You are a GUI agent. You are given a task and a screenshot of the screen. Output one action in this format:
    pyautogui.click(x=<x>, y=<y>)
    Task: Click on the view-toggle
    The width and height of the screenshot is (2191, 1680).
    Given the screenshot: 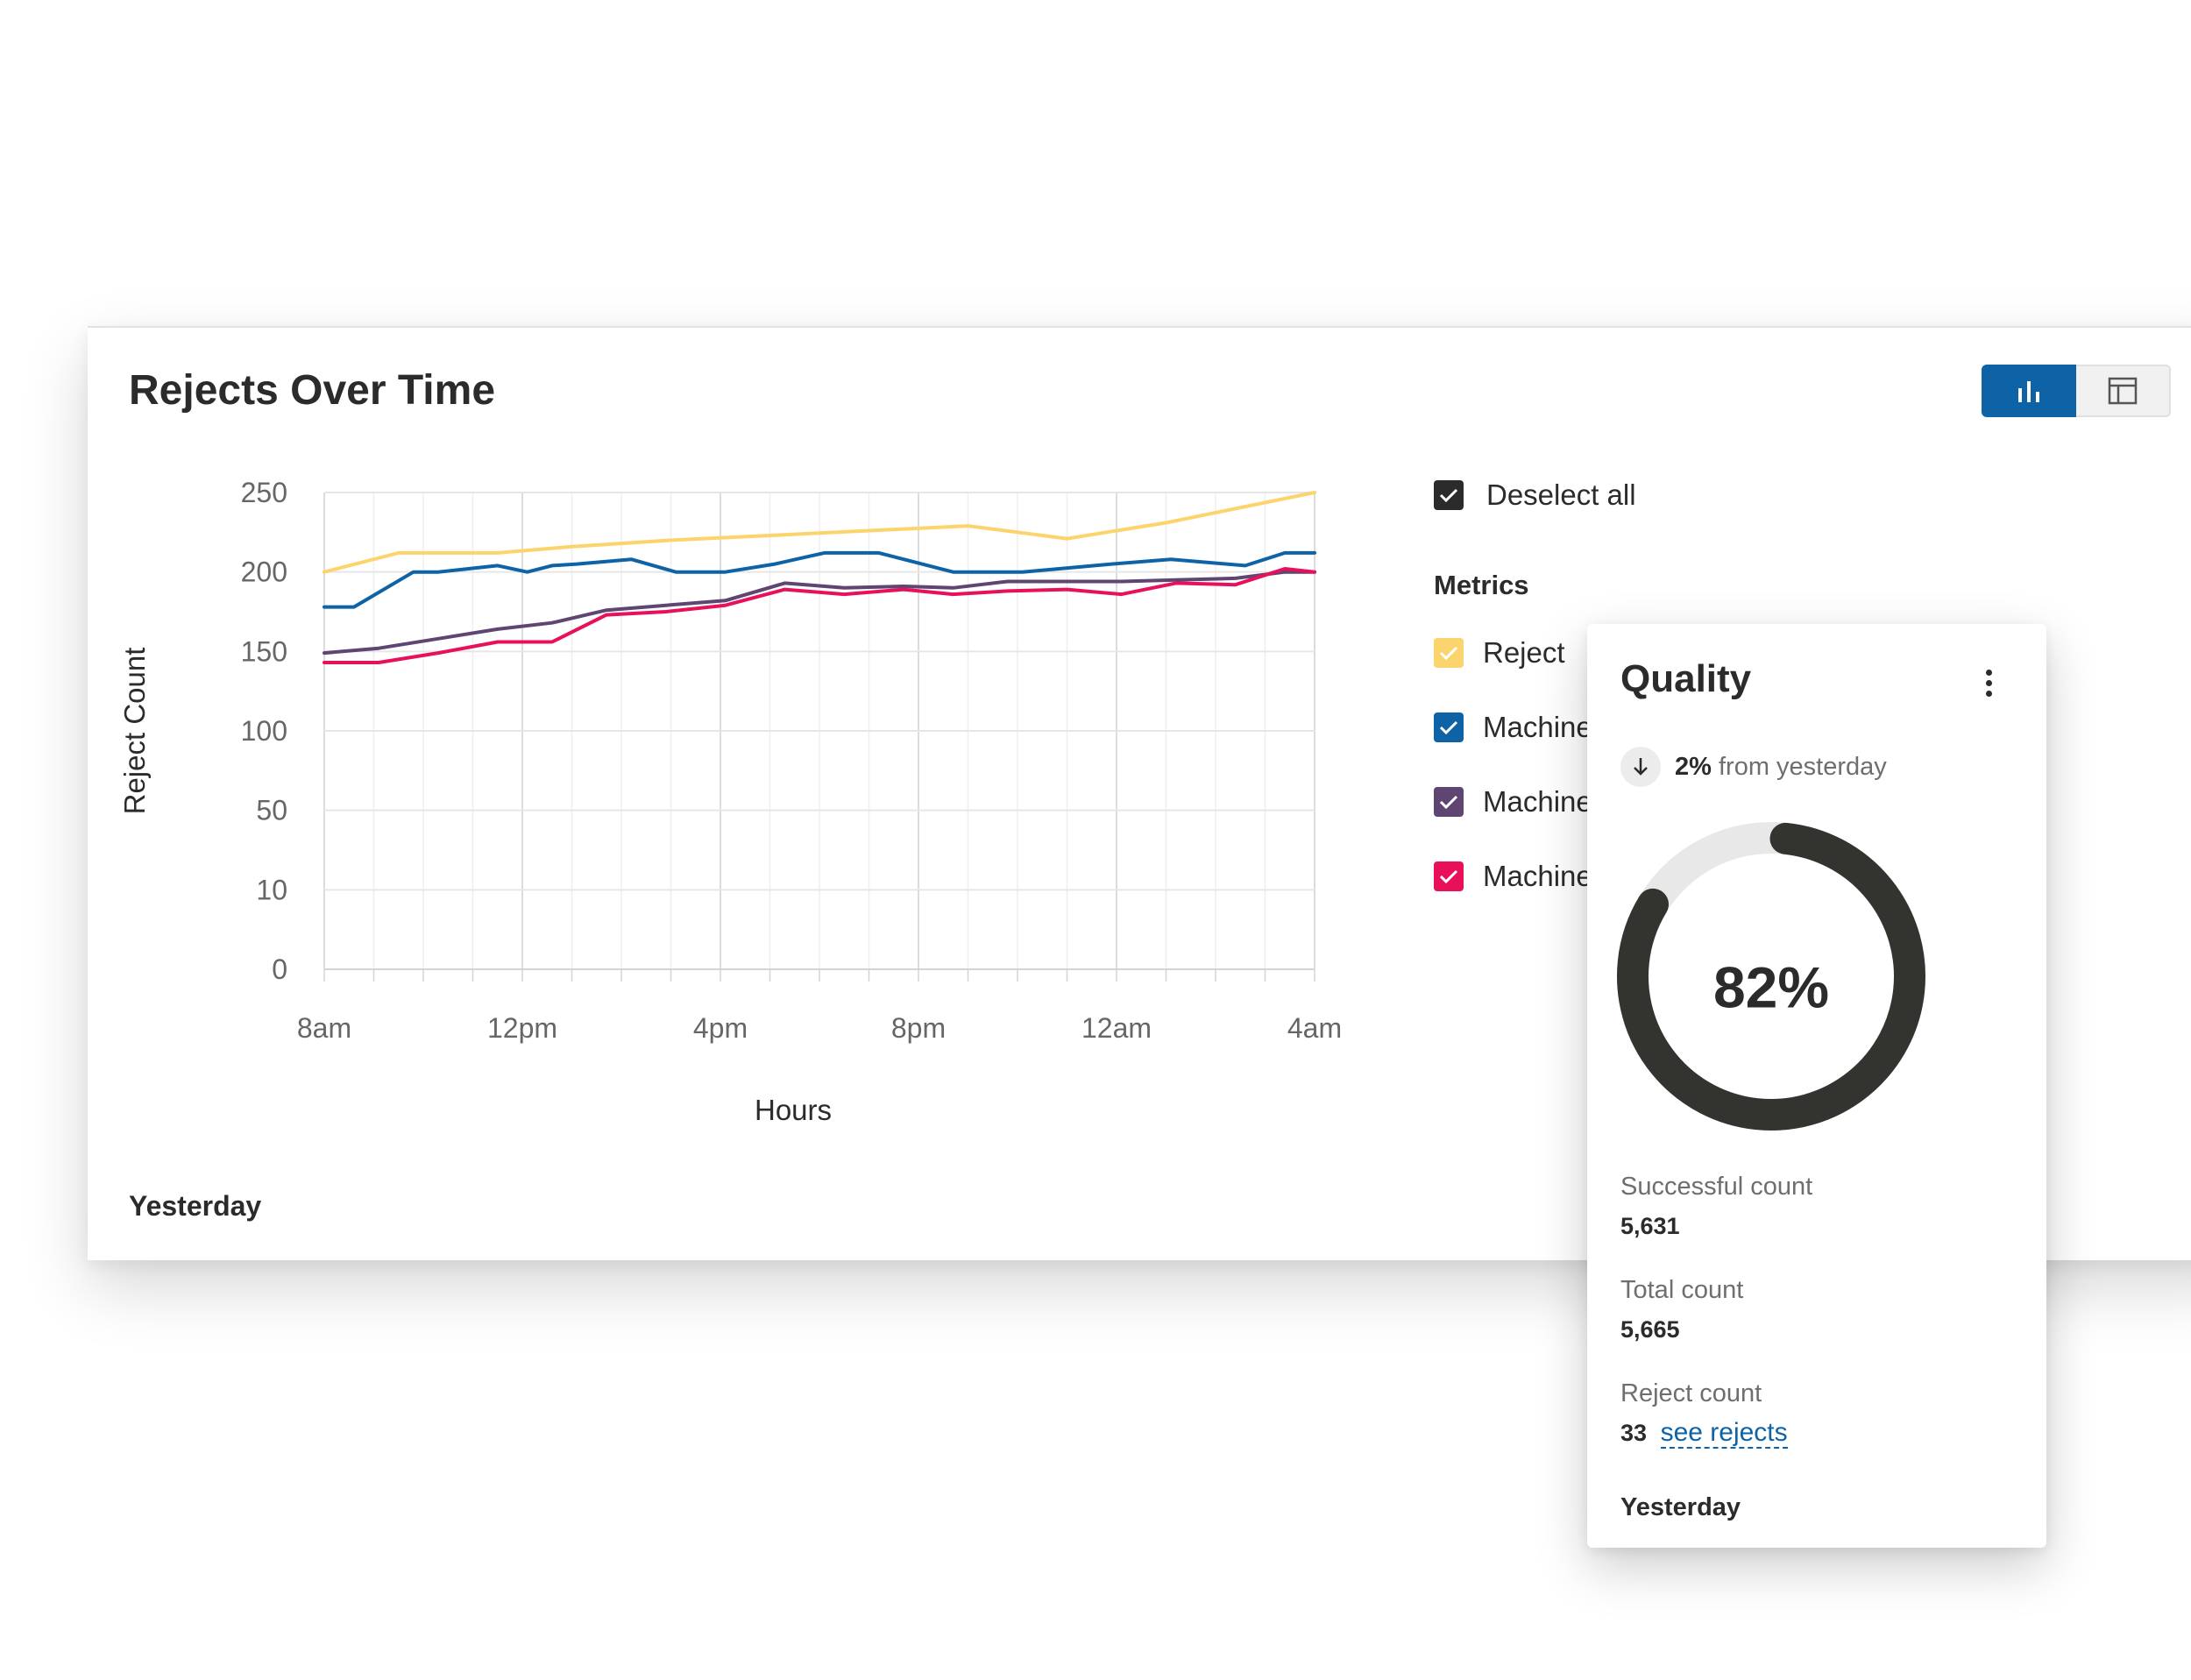 What is the action you would take?
    pyautogui.click(x=2078, y=391)
    